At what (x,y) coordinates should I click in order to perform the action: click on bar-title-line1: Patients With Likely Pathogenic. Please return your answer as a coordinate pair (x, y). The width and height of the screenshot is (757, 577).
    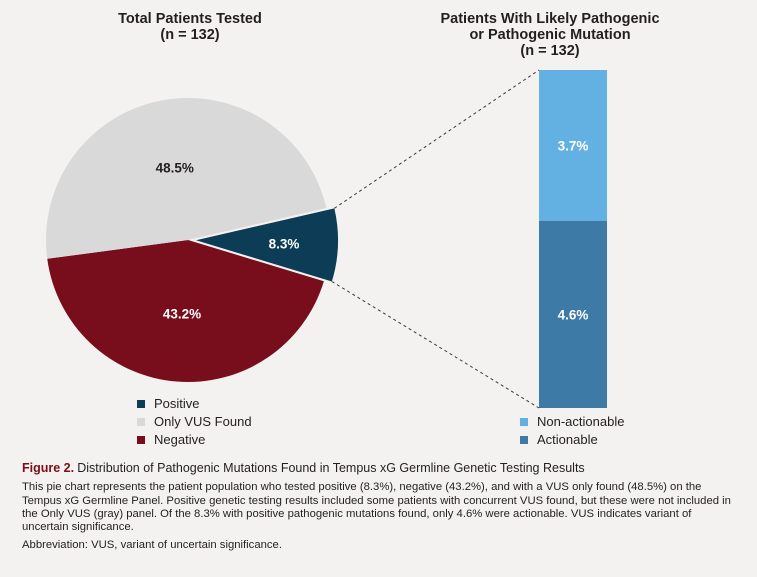
    Looking at the image, I should click on (550, 19).